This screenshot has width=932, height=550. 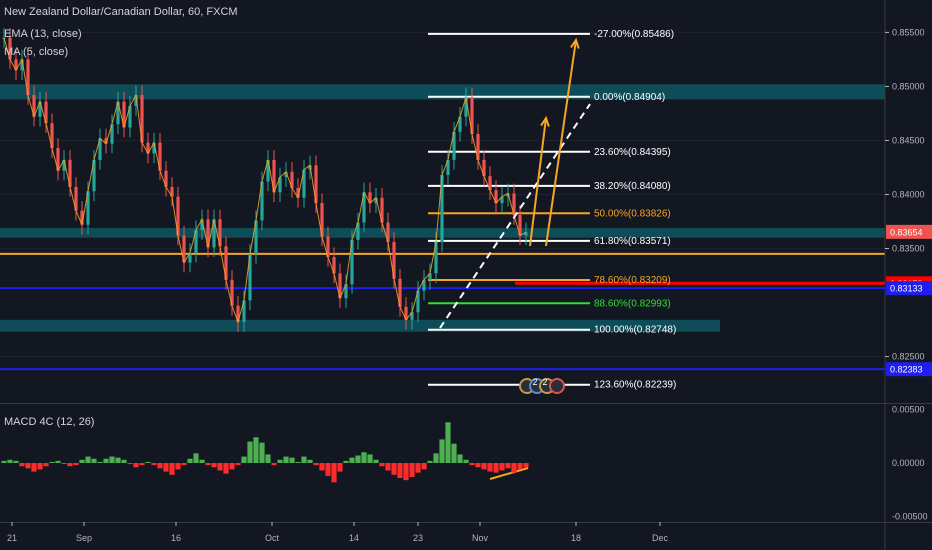 I want to click on projection-arrow, so click(x=538, y=182).